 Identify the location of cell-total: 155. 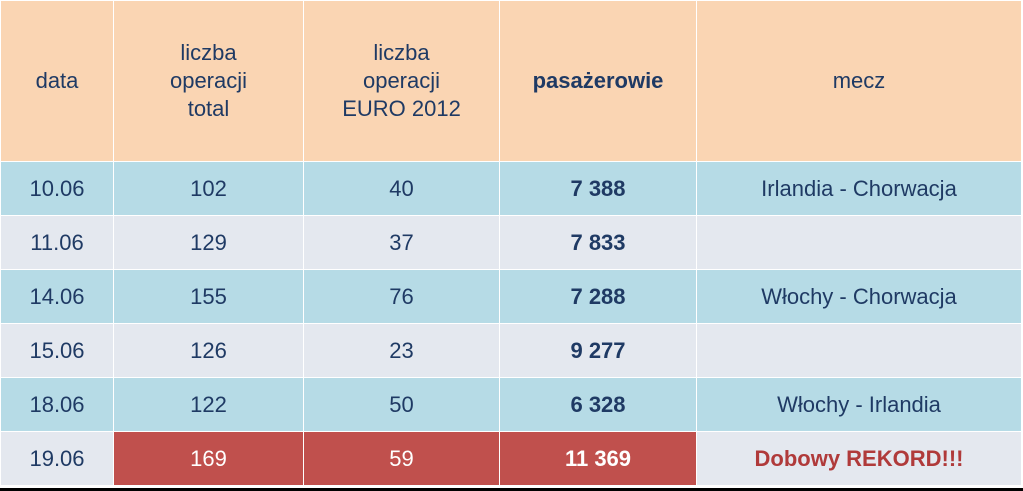
(208, 296).